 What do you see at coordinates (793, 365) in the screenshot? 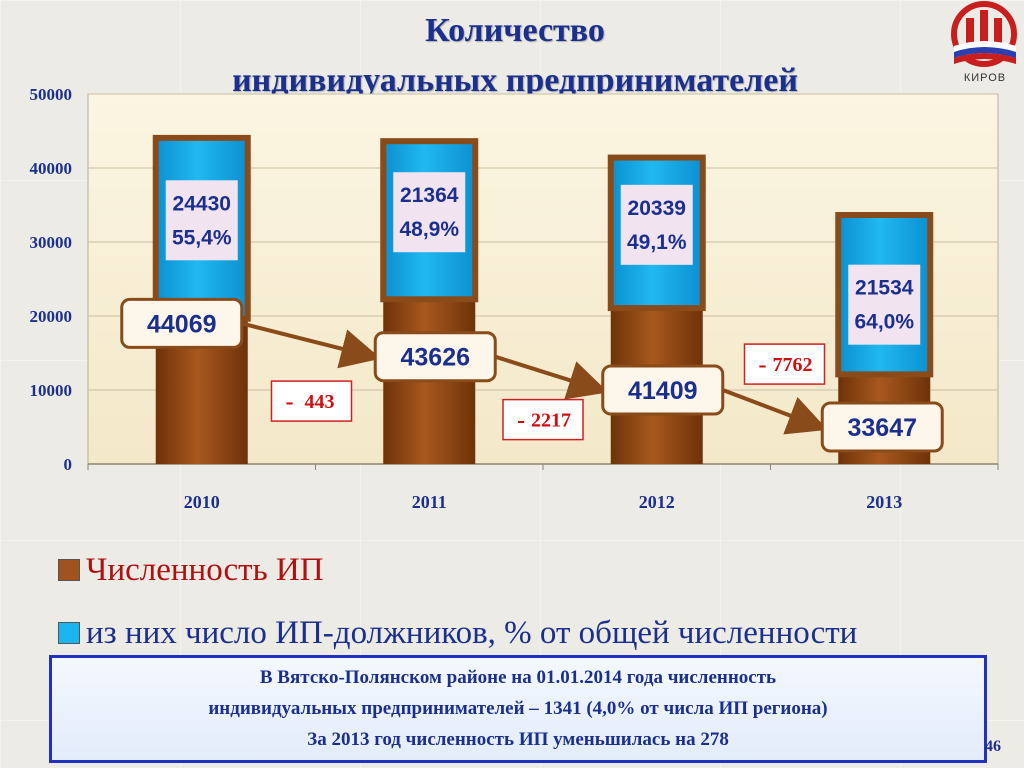
I see `change-value: 7762` at bounding box center [793, 365].